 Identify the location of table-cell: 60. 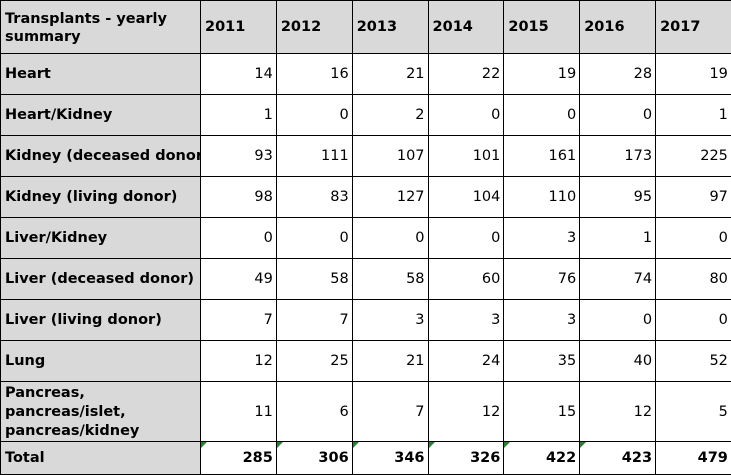
(466, 279).